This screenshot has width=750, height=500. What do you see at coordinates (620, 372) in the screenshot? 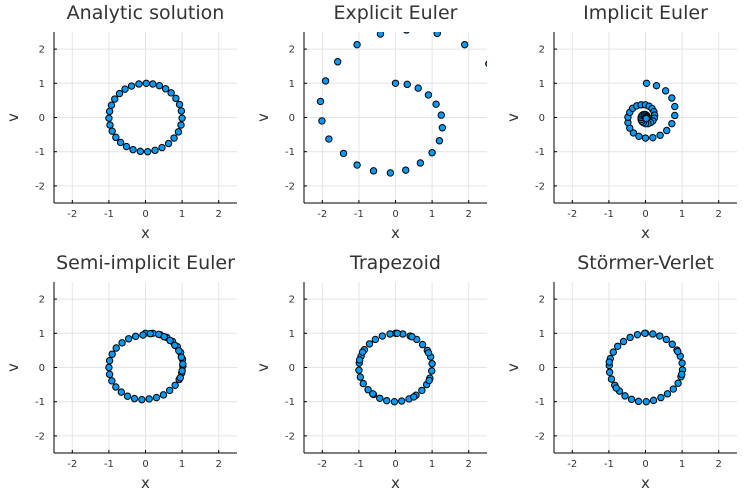
I see `subplot-5: -2 -1 0 1 2 -2 -1 0 1 2 Störmer-Verlet x v` at bounding box center [620, 372].